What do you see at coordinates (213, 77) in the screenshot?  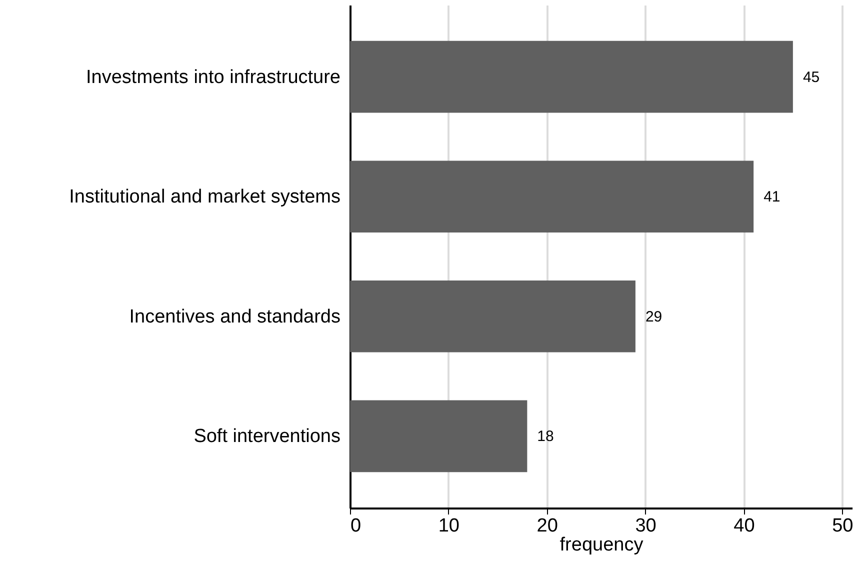 I see `y-tick-label: Investments into infrastructure` at bounding box center [213, 77].